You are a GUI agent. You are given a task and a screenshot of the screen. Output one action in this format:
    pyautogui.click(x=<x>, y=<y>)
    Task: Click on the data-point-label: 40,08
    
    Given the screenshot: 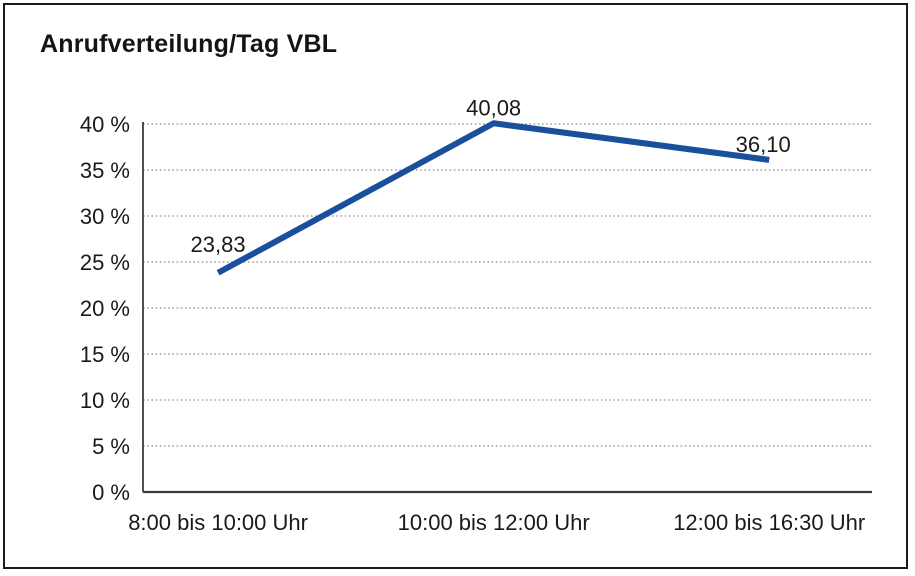 What is the action you would take?
    pyautogui.click(x=493, y=107)
    